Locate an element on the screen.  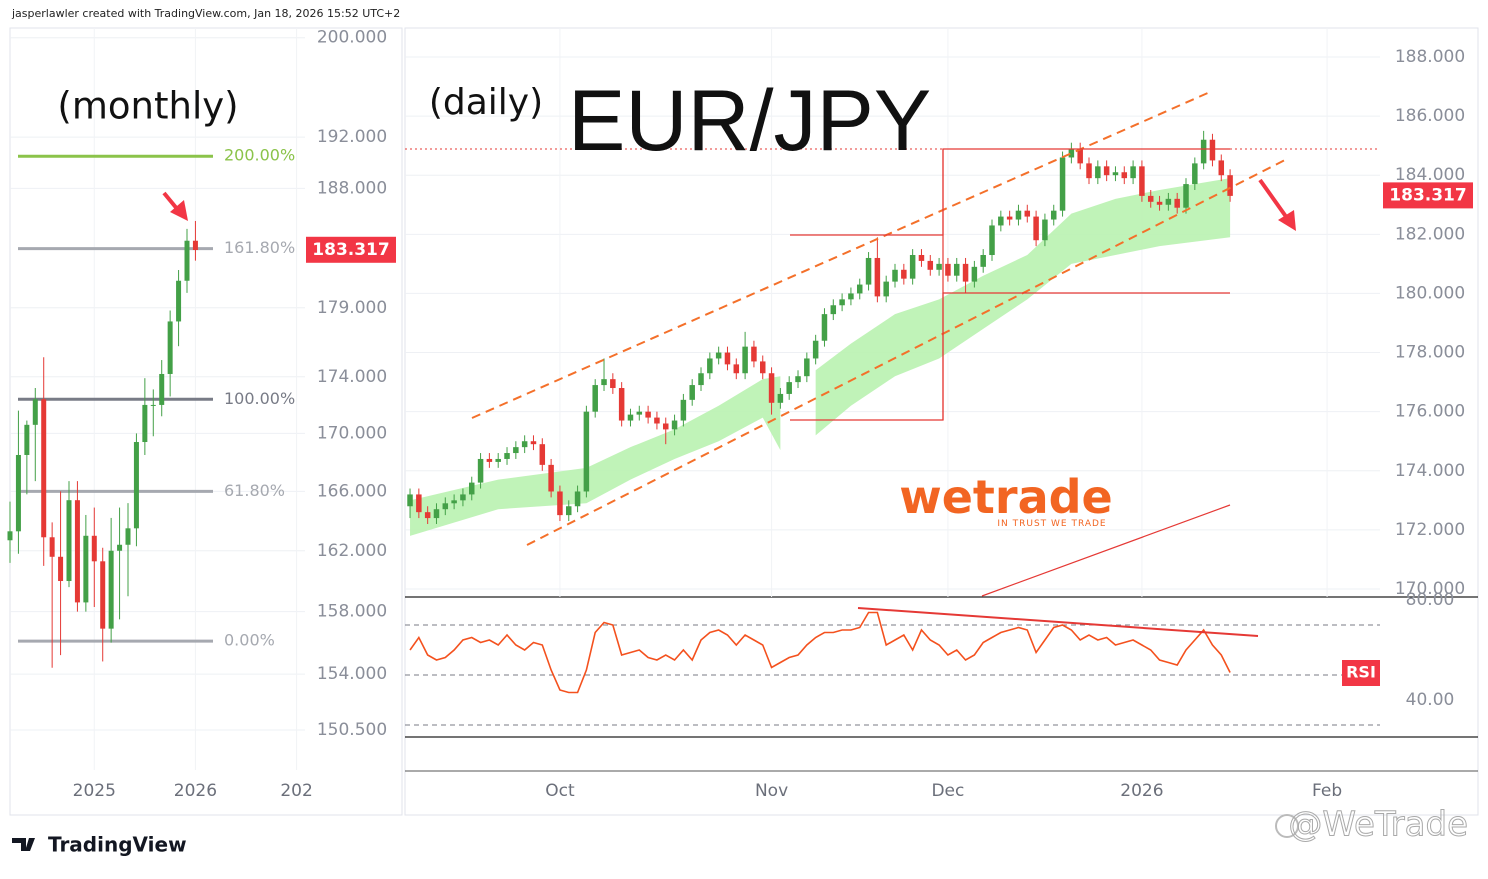
brand: TradingView is located at coordinates (117, 845).